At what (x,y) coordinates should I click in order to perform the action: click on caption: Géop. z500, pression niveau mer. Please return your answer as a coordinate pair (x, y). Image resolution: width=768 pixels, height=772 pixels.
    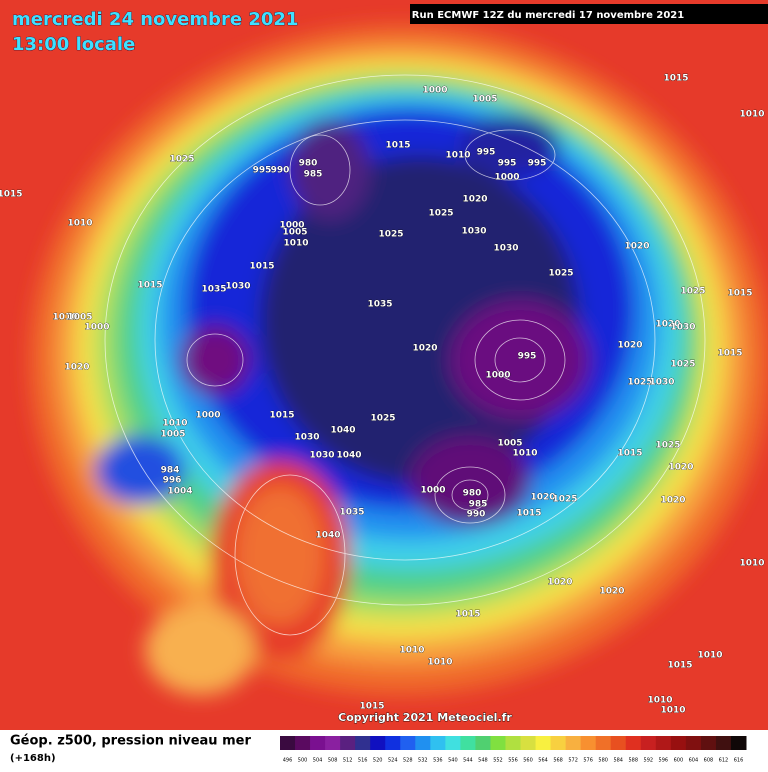
    Looking at the image, I should click on (130, 741).